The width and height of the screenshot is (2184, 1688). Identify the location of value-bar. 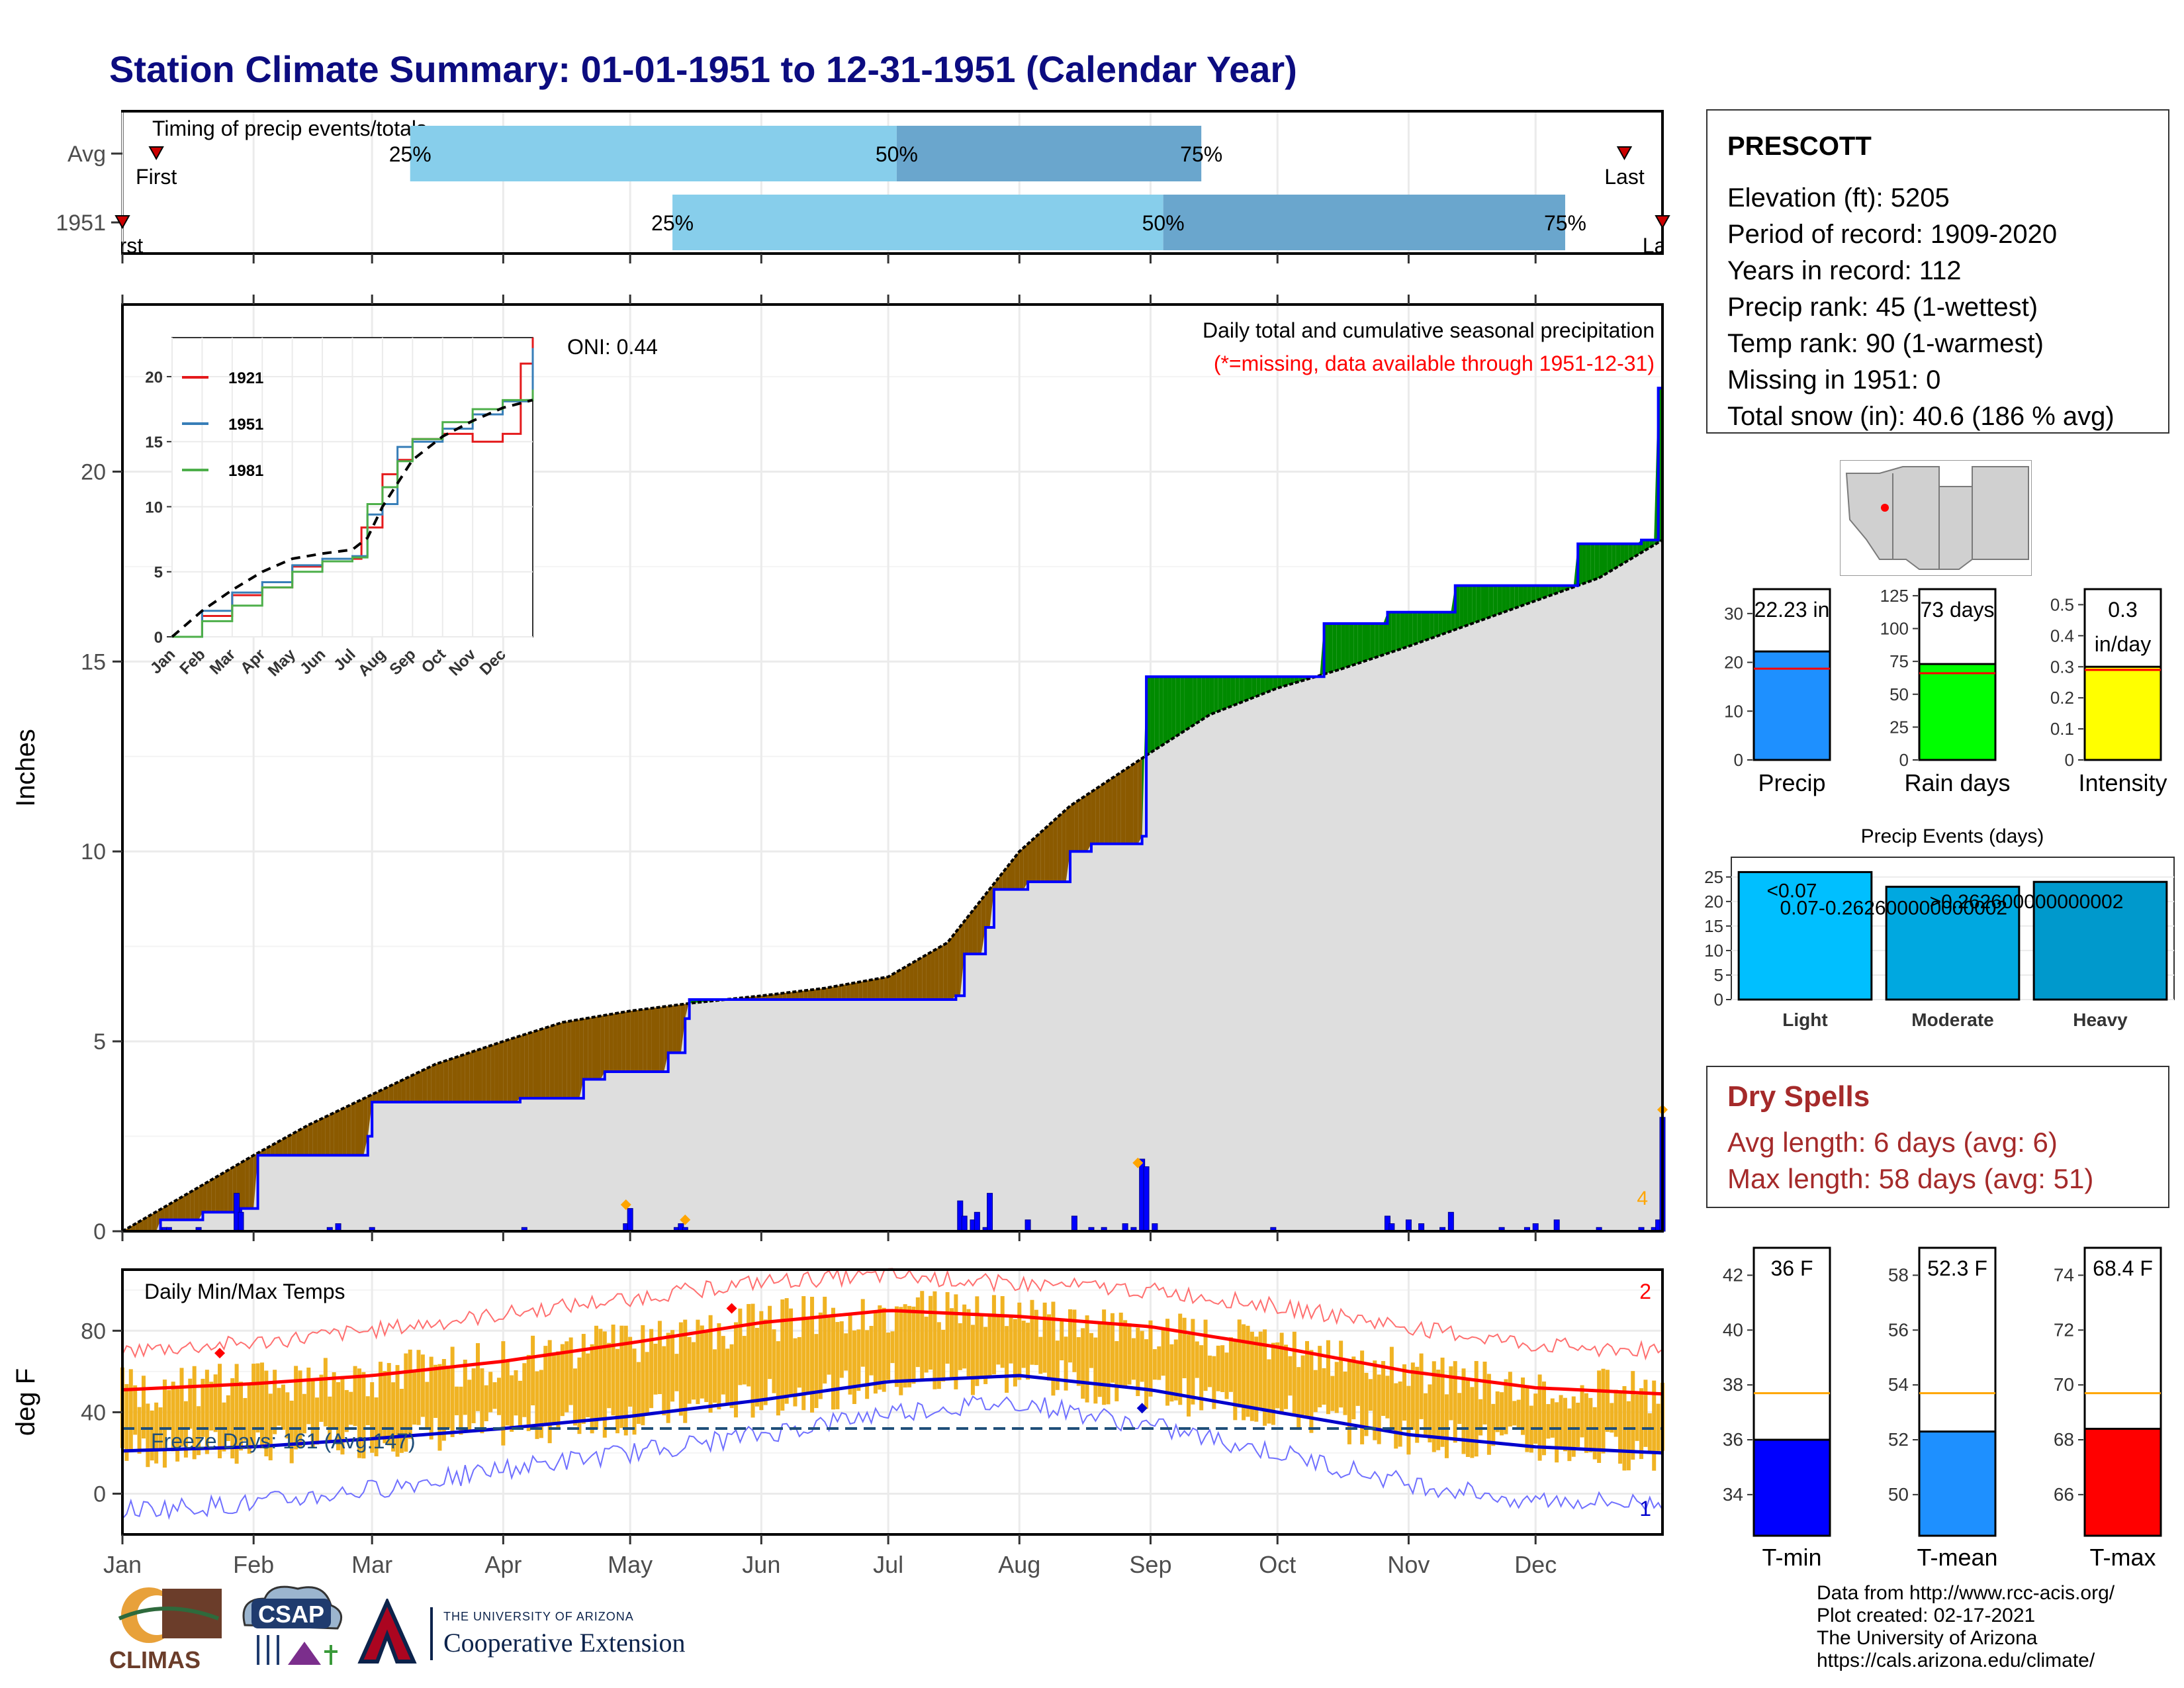
(2122, 1482).